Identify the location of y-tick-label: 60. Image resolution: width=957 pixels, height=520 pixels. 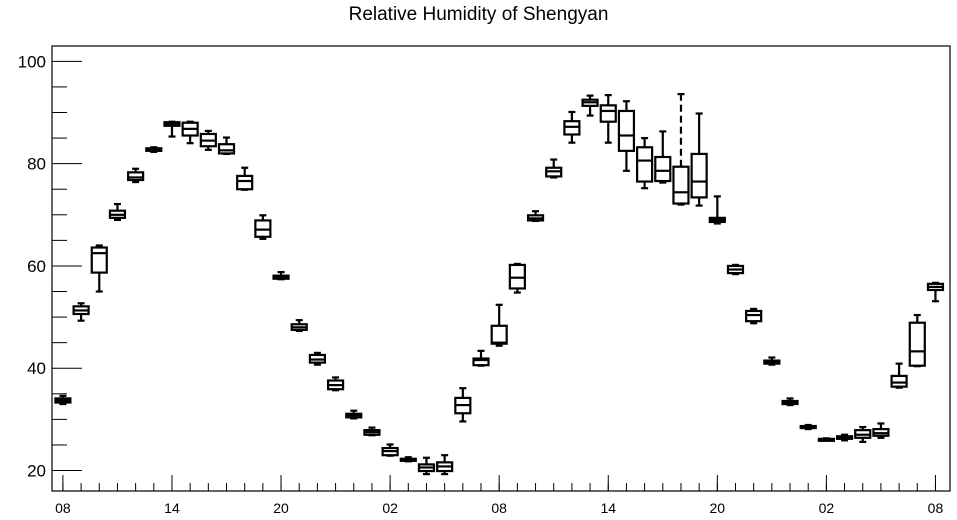
(36, 266).